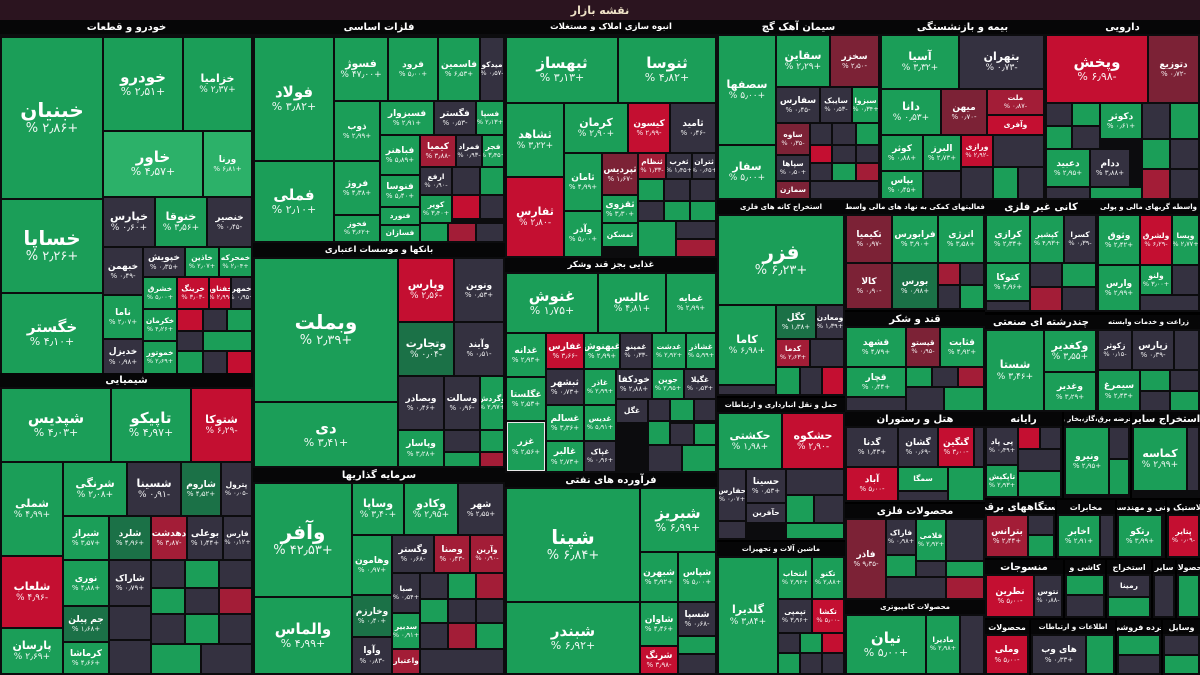  What do you see at coordinates (490, 118) in the screenshot?
I see `tile-فسپا: فسپا +۲٫۱۳ %` at bounding box center [490, 118].